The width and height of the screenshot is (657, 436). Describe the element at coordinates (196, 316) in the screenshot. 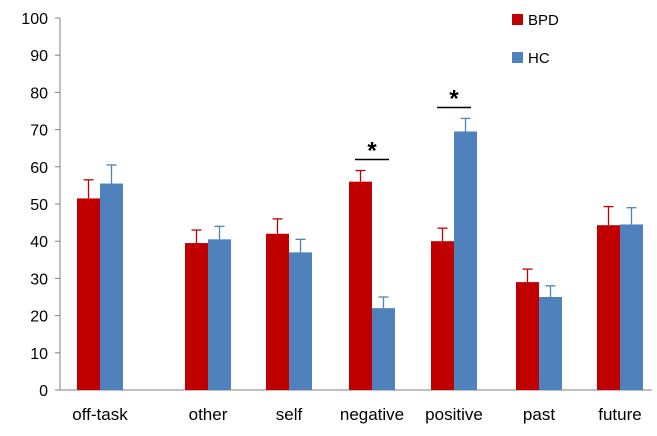

I see `bar-bpd-other` at that location.